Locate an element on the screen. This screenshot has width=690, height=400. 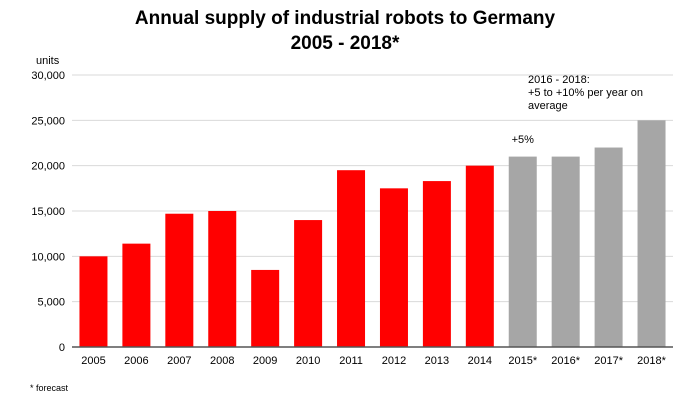
y-tick-label: 10,000 is located at coordinates (48, 257).